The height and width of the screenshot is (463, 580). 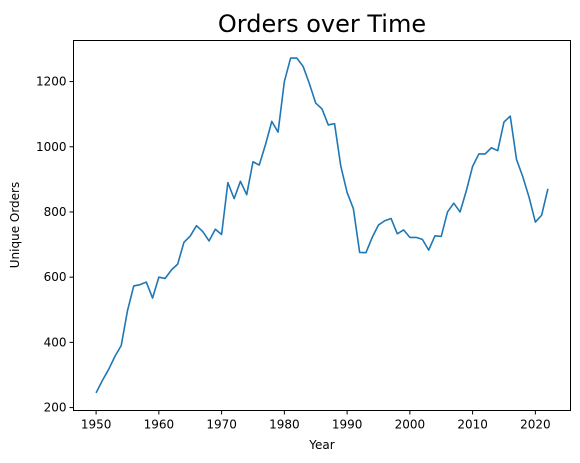 I want to click on y-tick-label: 600, so click(x=55, y=277).